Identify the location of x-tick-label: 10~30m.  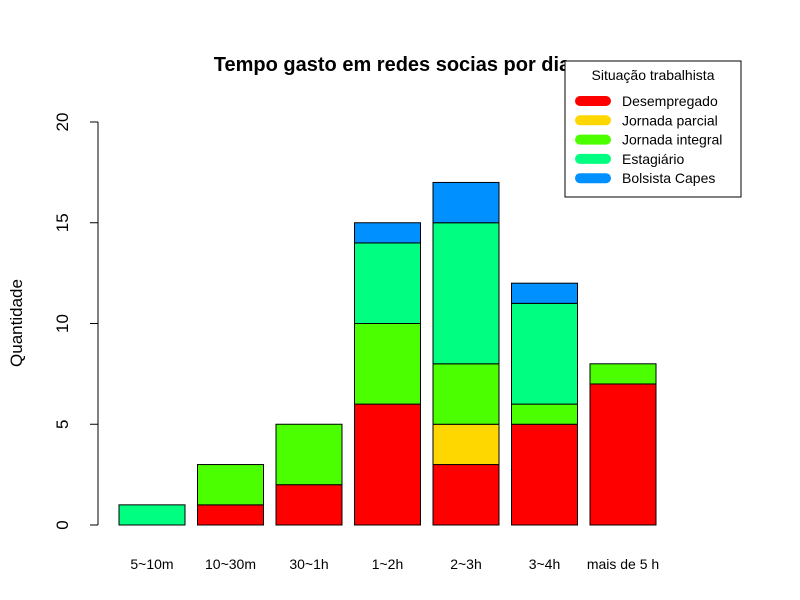
(230, 564).